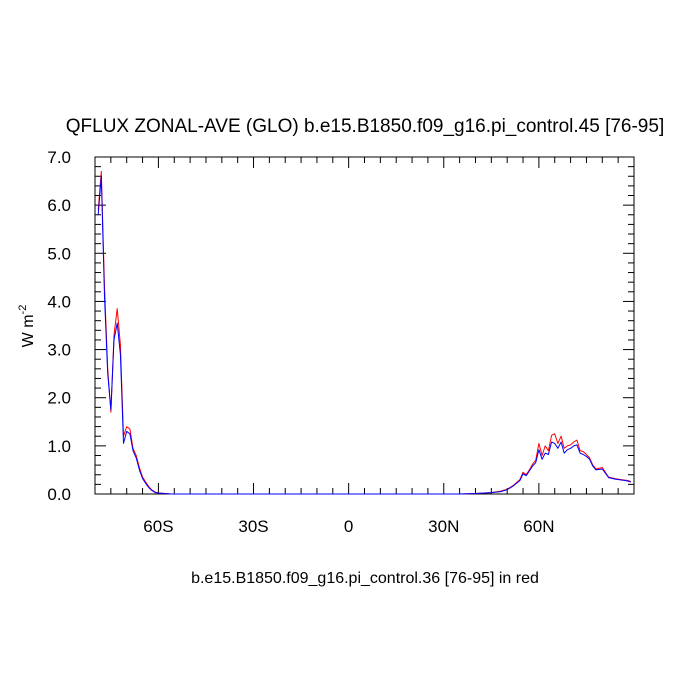  Describe the element at coordinates (59, 253) in the screenshot. I see `y-tick-label: 5.0` at that location.